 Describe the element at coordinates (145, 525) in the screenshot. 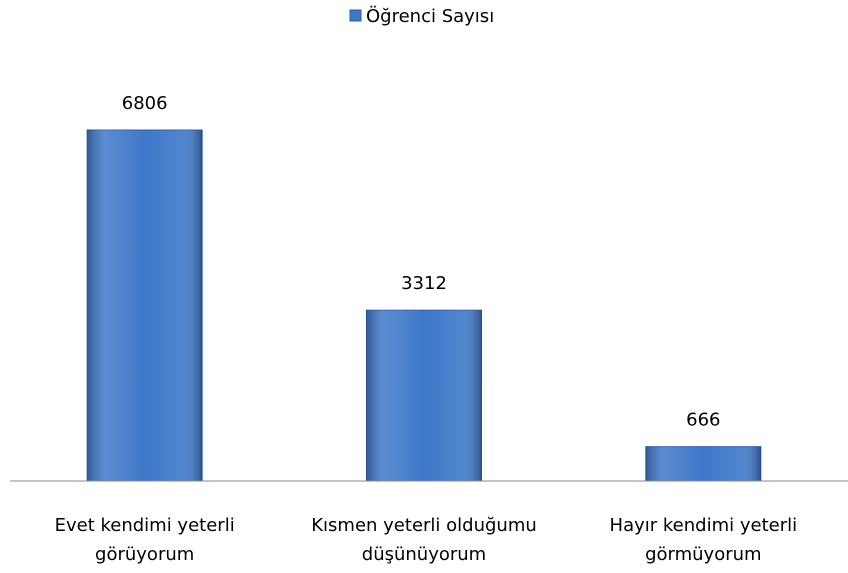

I see `x-tick-label: Evet kendimi yeterli` at that location.